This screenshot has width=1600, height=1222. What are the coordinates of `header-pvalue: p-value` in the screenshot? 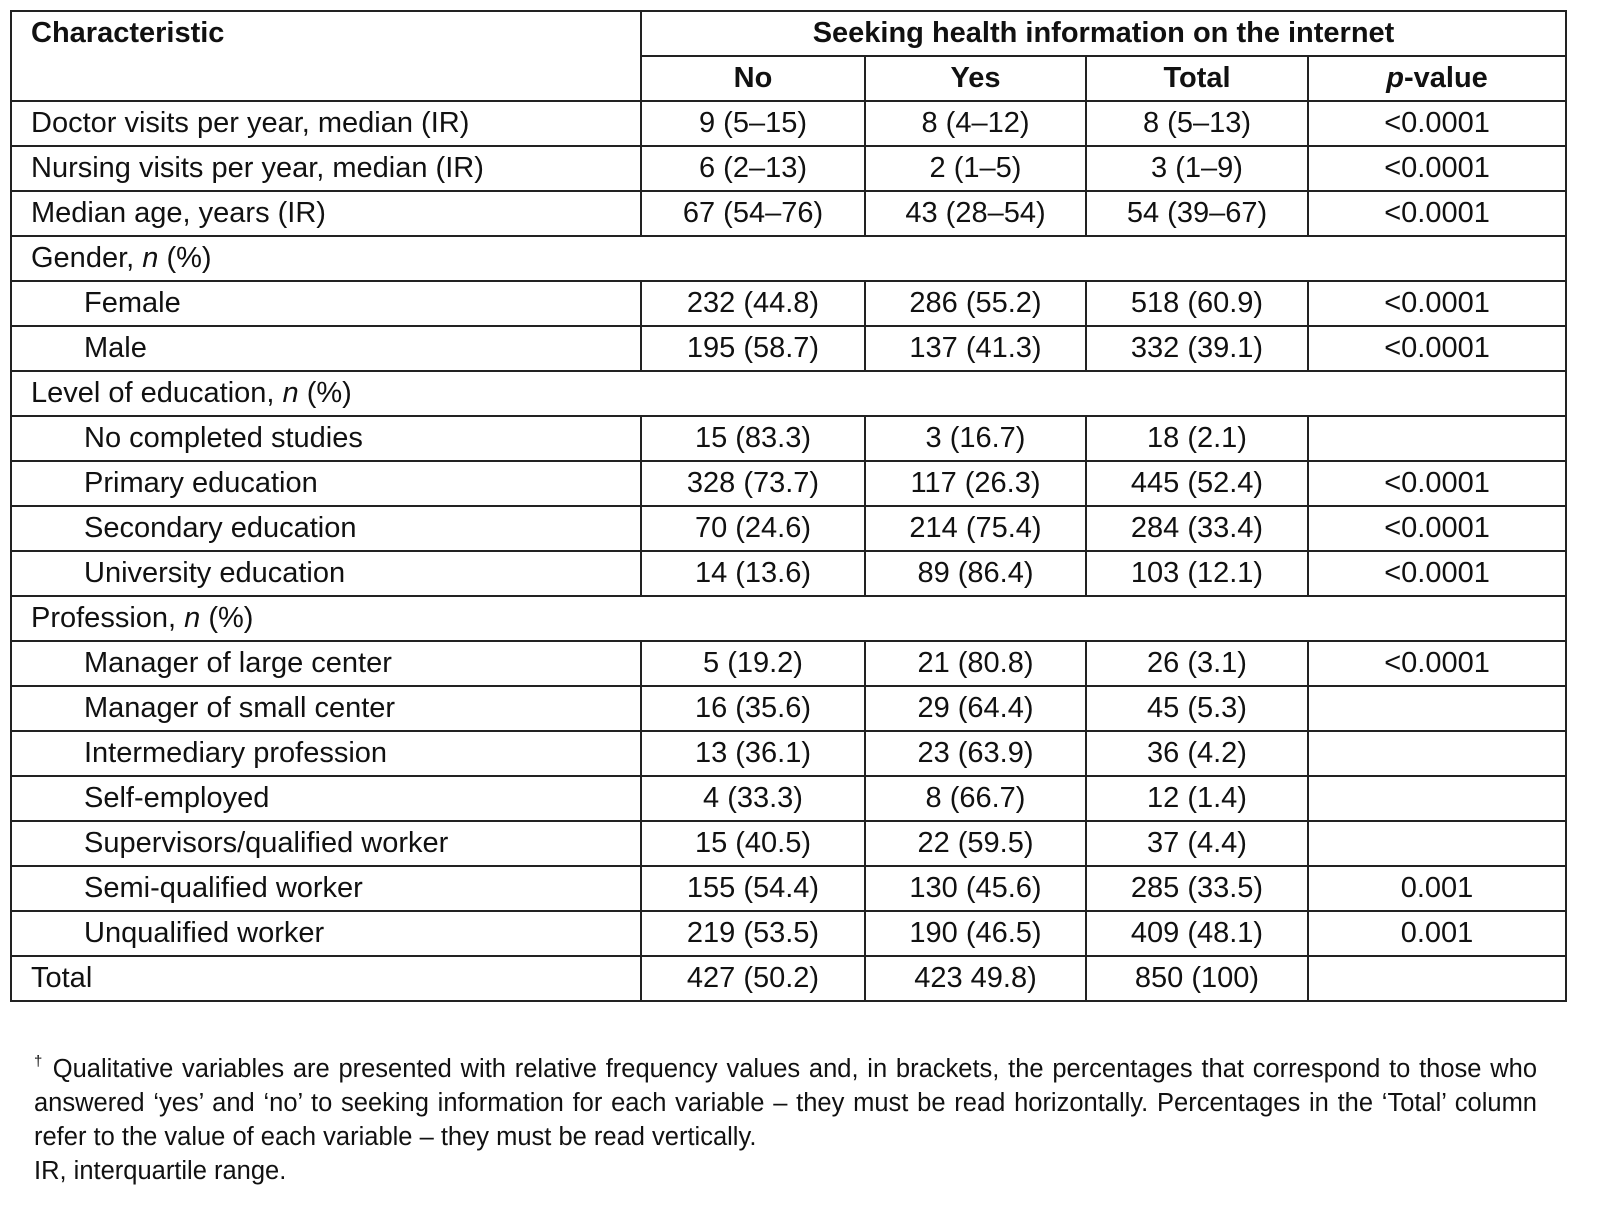 It's located at (1437, 78).